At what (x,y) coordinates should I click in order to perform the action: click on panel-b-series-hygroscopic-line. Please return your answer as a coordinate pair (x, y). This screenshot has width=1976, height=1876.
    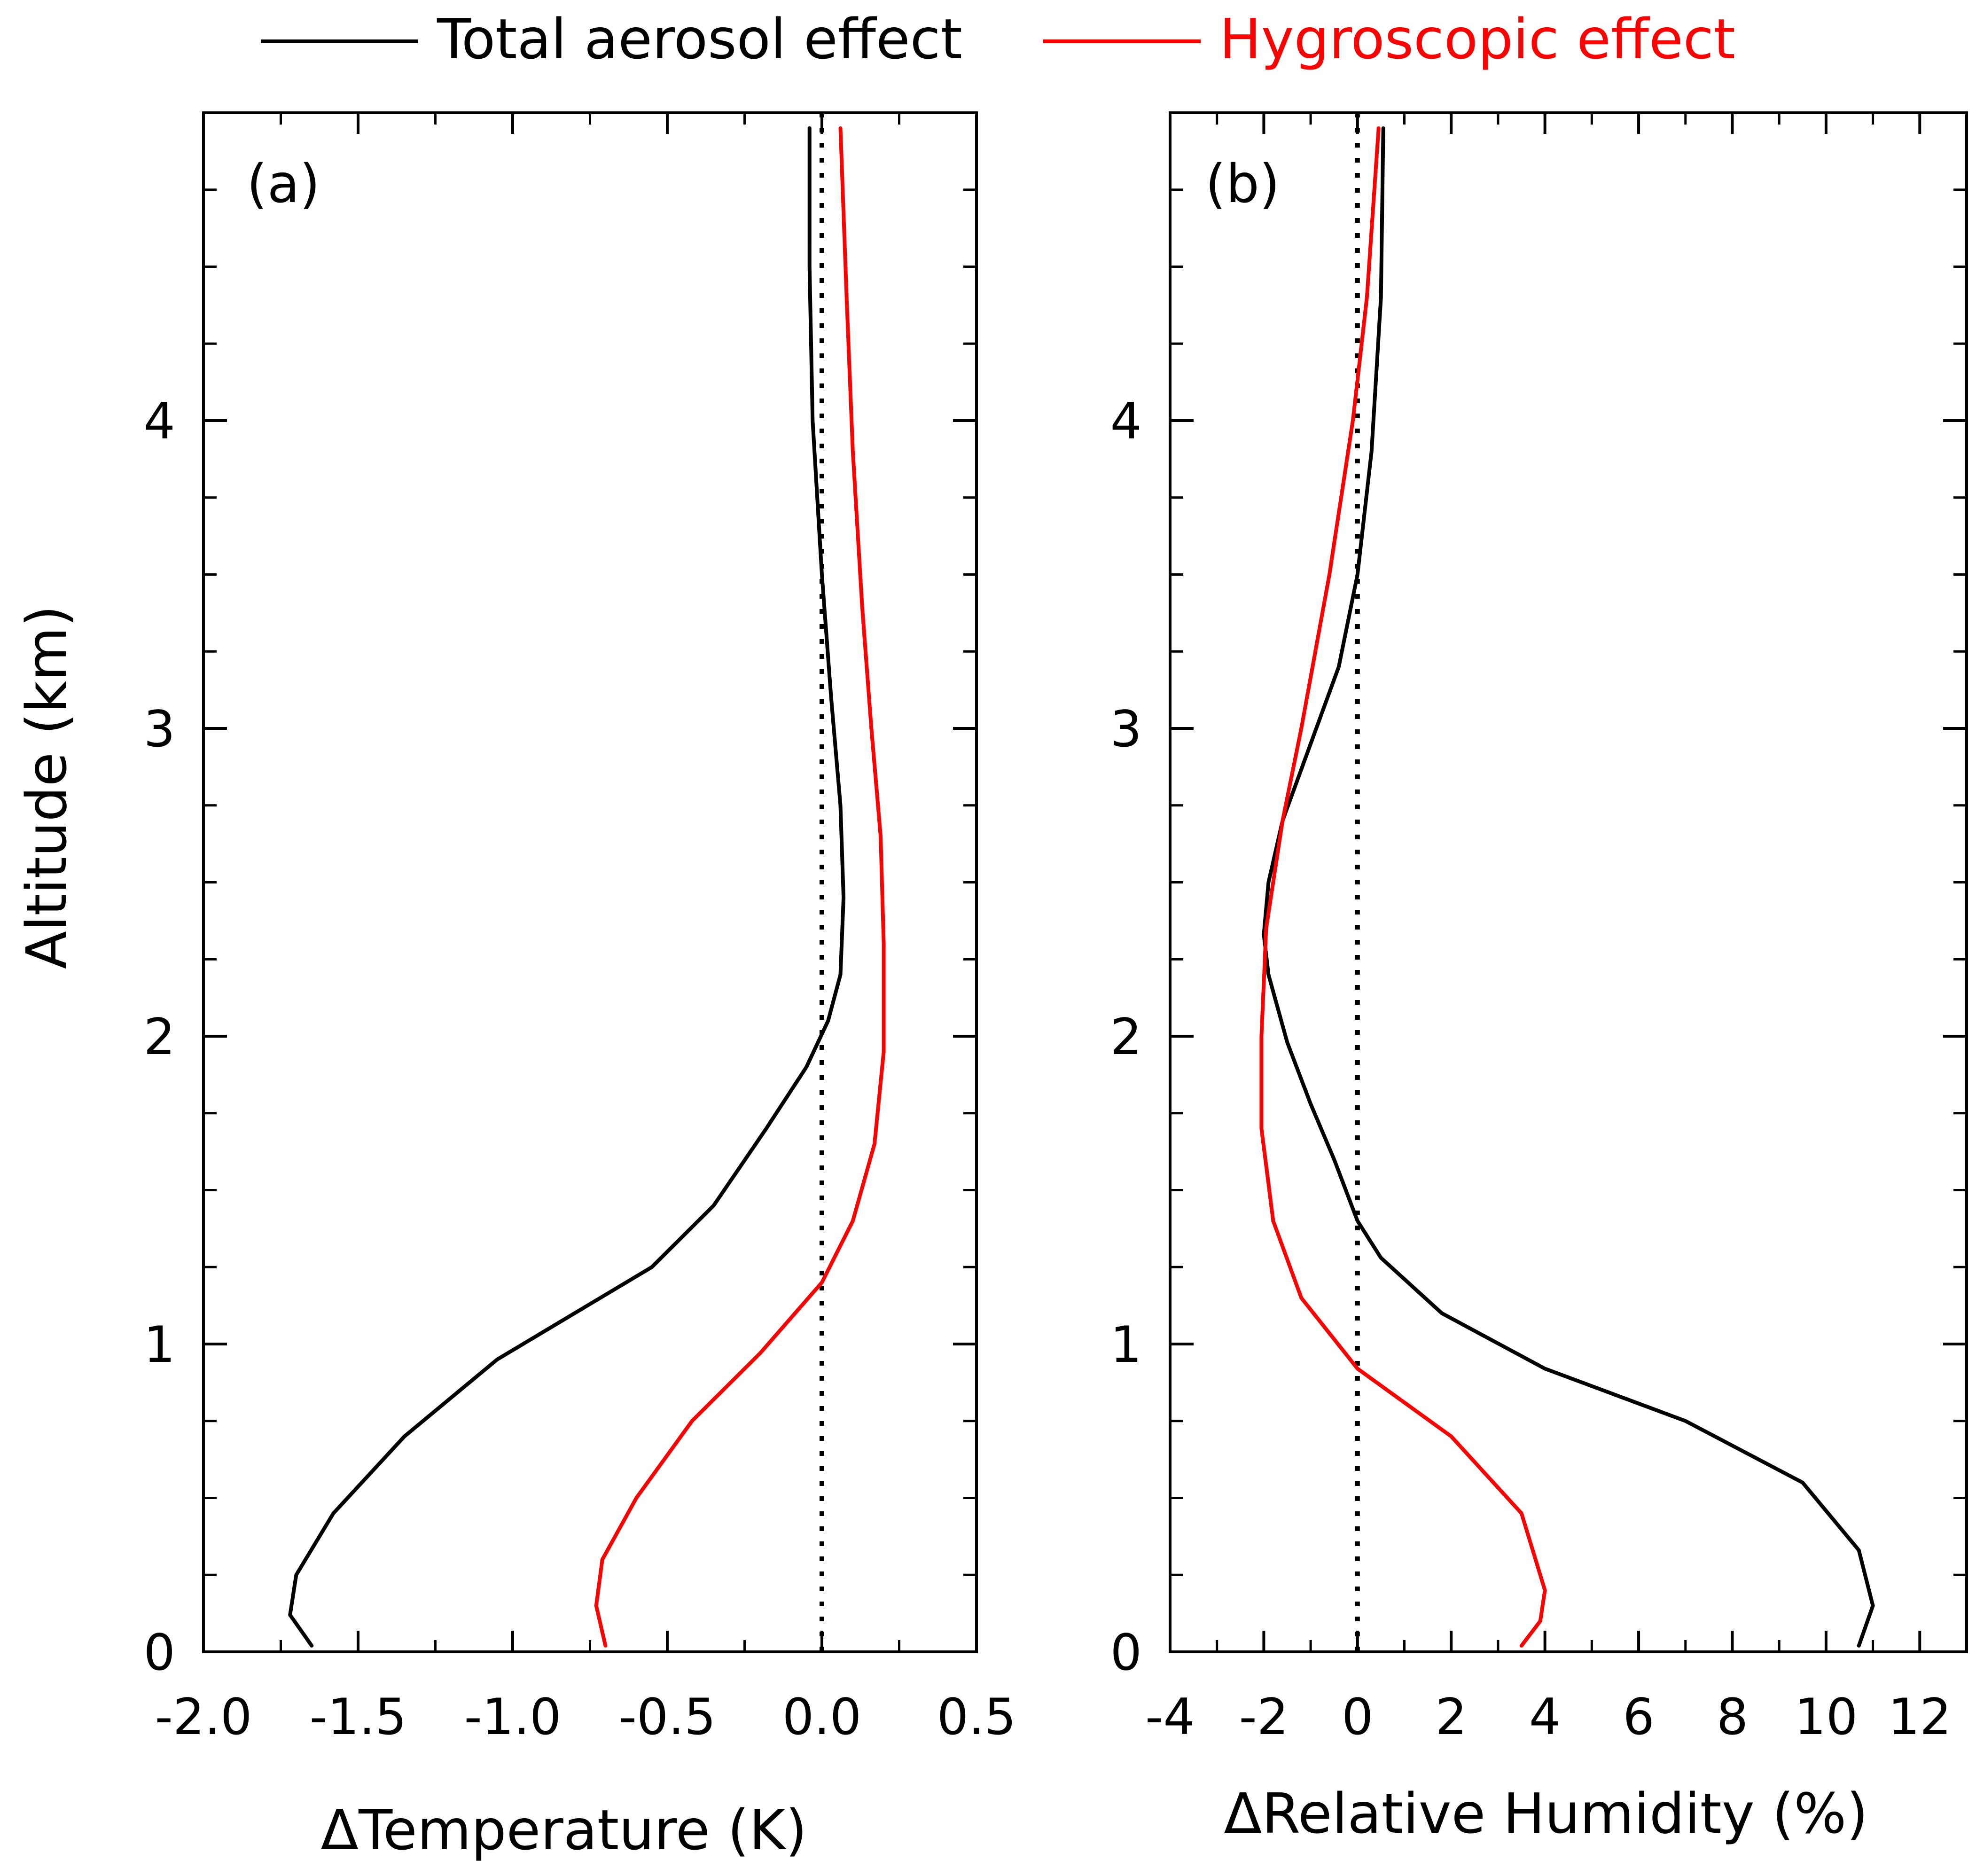
    Looking at the image, I should click on (1403, 887).